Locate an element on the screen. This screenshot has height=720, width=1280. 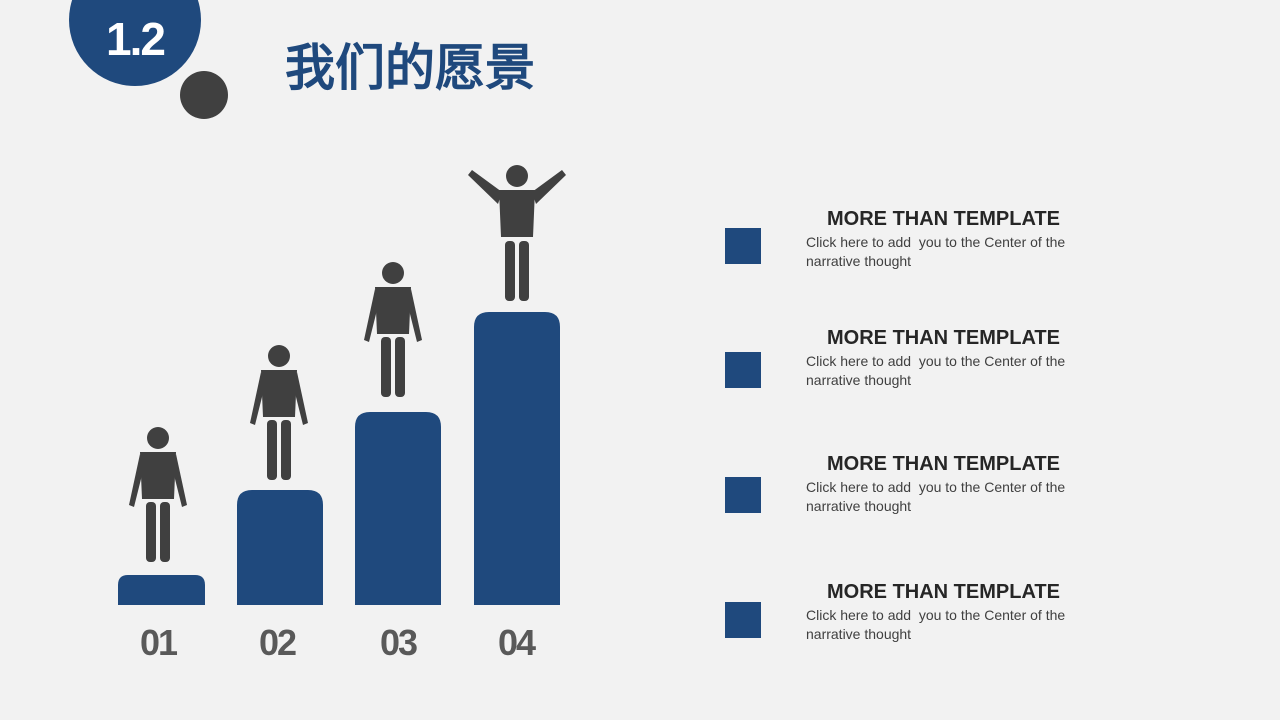
step-label: 03 is located at coordinates (398, 642).